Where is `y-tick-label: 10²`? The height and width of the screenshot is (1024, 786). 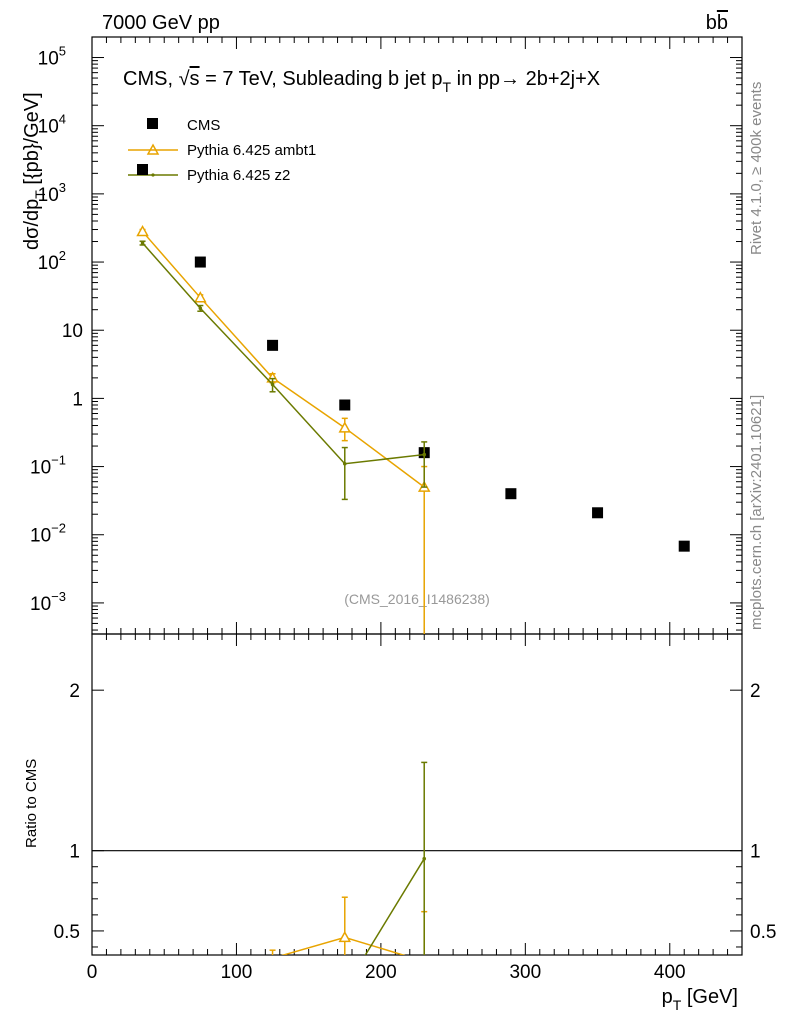 y-tick-label: 10² is located at coordinates (52, 261).